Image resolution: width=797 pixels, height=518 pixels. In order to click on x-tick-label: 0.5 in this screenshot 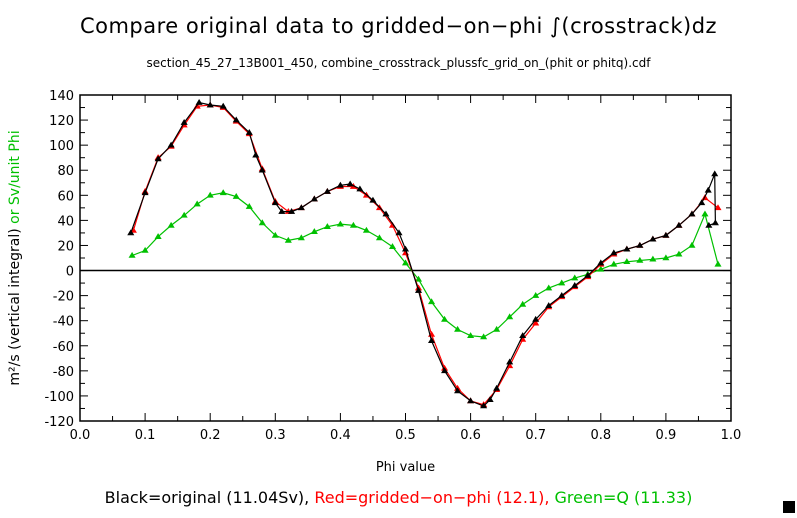, I will do `click(405, 435)`.